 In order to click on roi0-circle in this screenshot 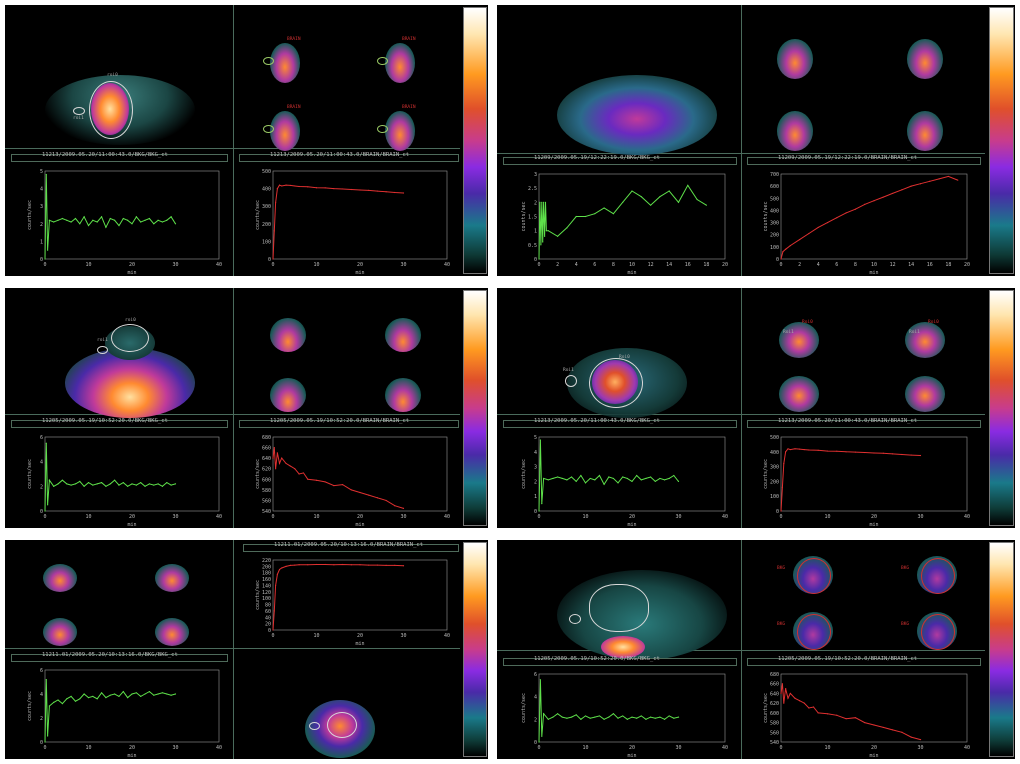, I will do `click(342, 725)`.